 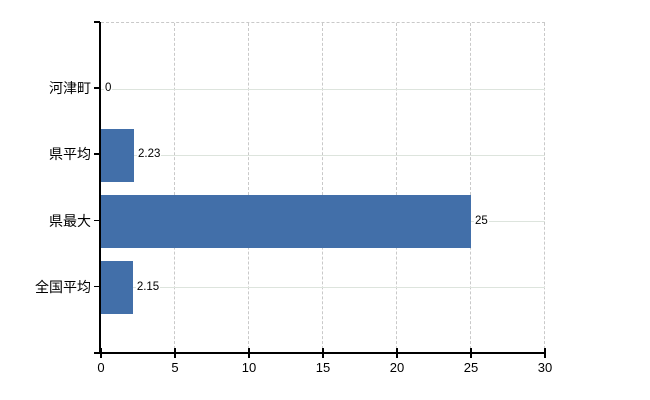 I want to click on y-axis-line, so click(x=100, y=188).